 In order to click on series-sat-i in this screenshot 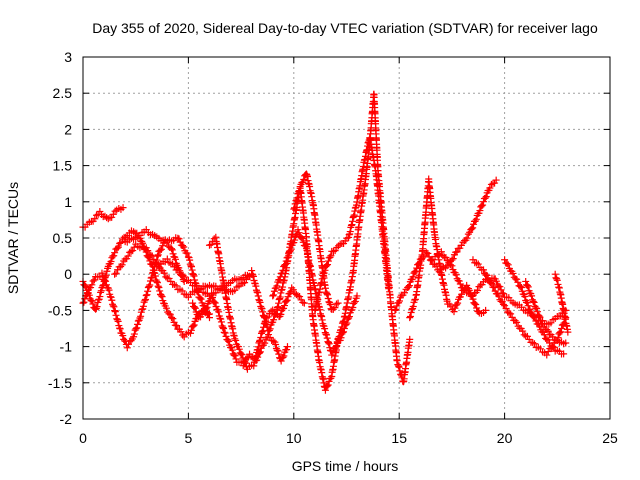, I will do `click(295, 252)`.